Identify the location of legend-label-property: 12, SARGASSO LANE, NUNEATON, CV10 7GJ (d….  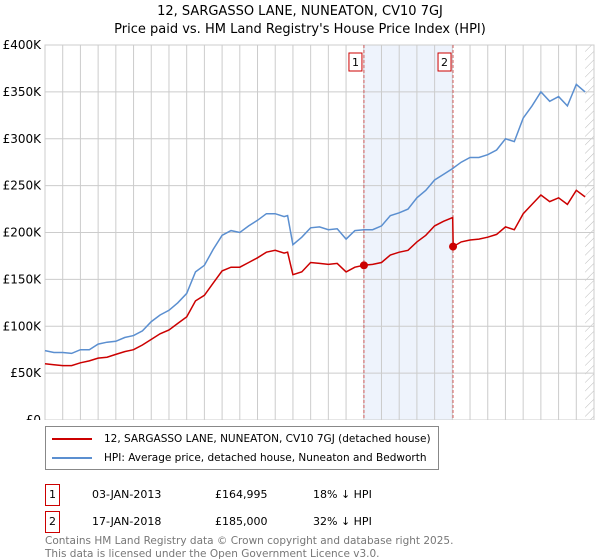
(267, 439).